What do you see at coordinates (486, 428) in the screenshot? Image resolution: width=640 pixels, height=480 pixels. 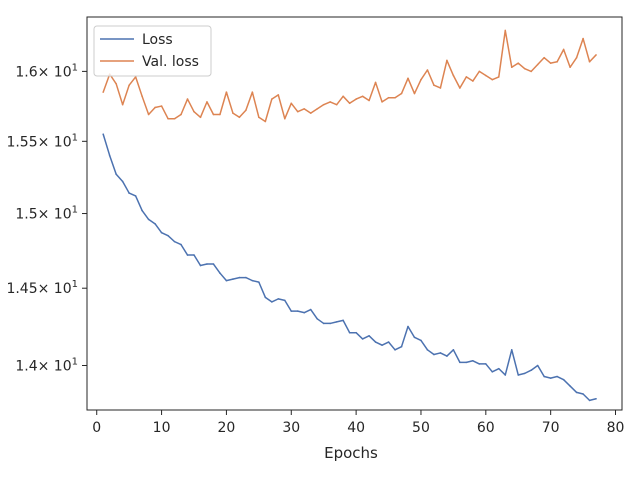 I see `x-tick-label: 60` at bounding box center [486, 428].